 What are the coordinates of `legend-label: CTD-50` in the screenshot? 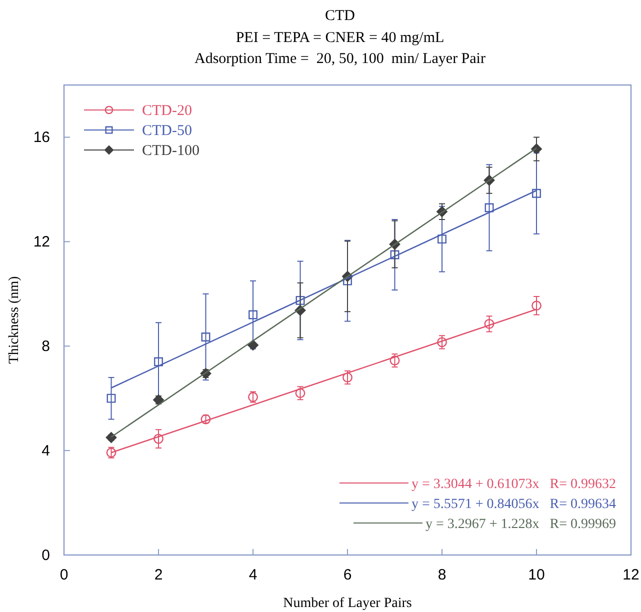 It's located at (167, 131).